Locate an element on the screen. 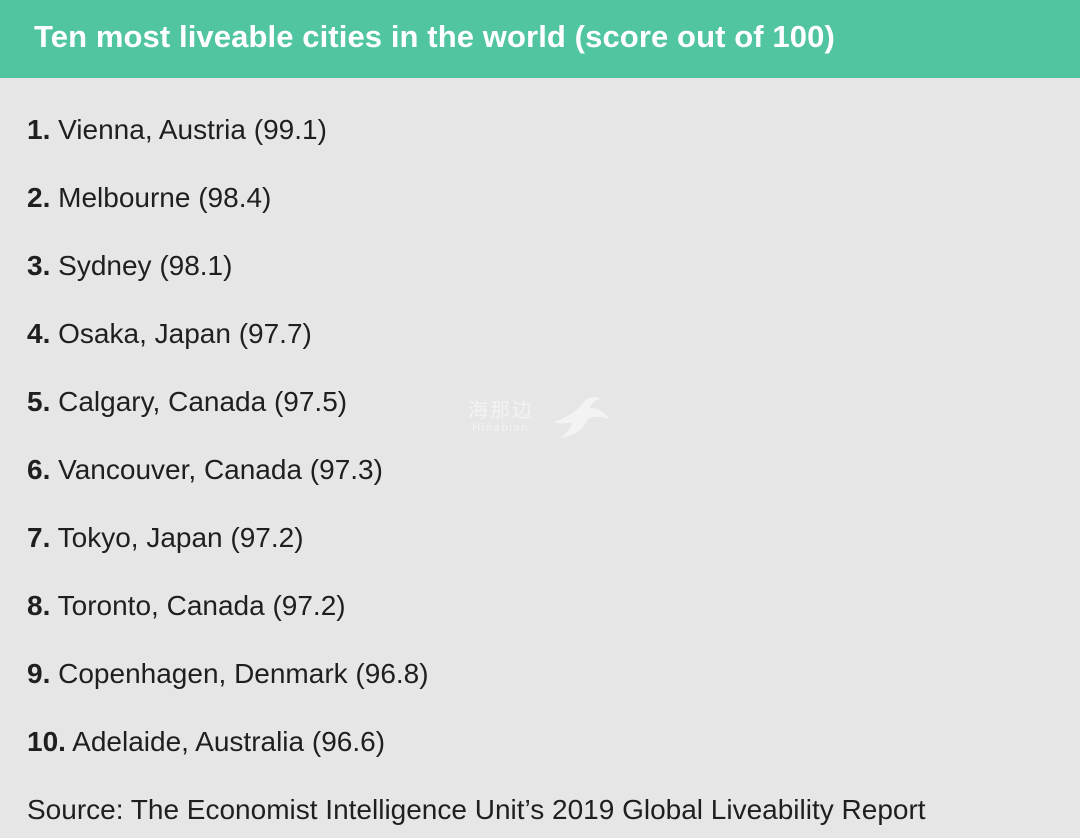 The width and height of the screenshot is (1080, 838). list-item: 8. Toronto, Canada (97.2) is located at coordinates (228, 620).